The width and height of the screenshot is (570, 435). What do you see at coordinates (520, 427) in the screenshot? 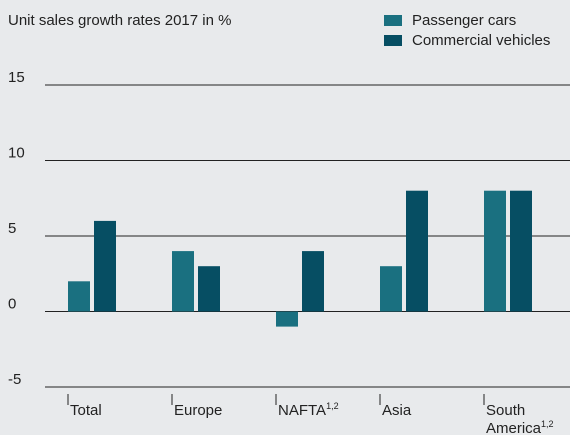
I see `category-label-line2: America1,2` at bounding box center [520, 427].